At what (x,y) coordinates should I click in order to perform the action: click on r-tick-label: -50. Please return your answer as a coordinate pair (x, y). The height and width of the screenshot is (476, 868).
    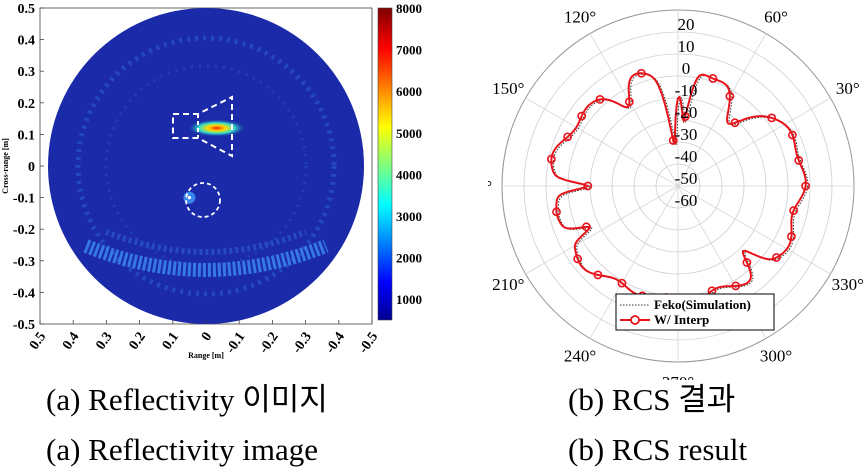
    Looking at the image, I should click on (686, 178).